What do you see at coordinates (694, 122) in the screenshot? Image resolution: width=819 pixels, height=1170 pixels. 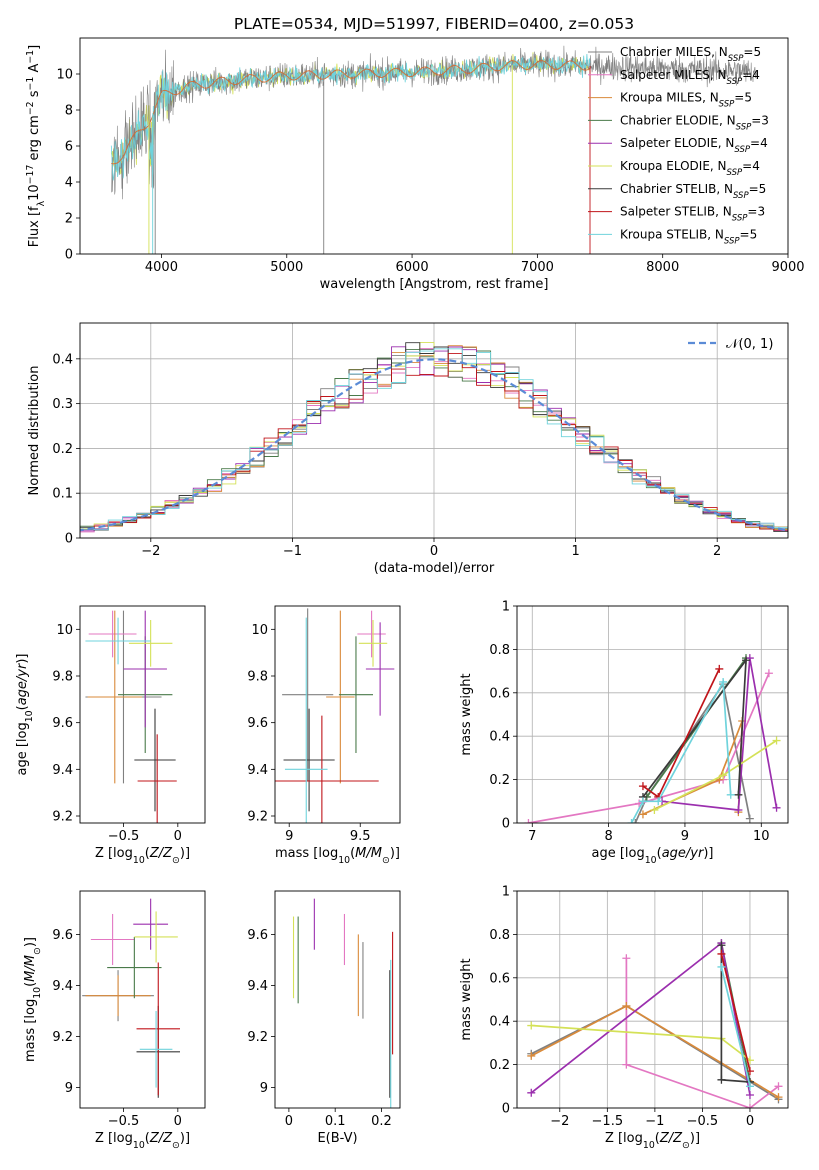 I see `legend-label: Chabrier ELODIE, NSSP=3` at bounding box center [694, 122].